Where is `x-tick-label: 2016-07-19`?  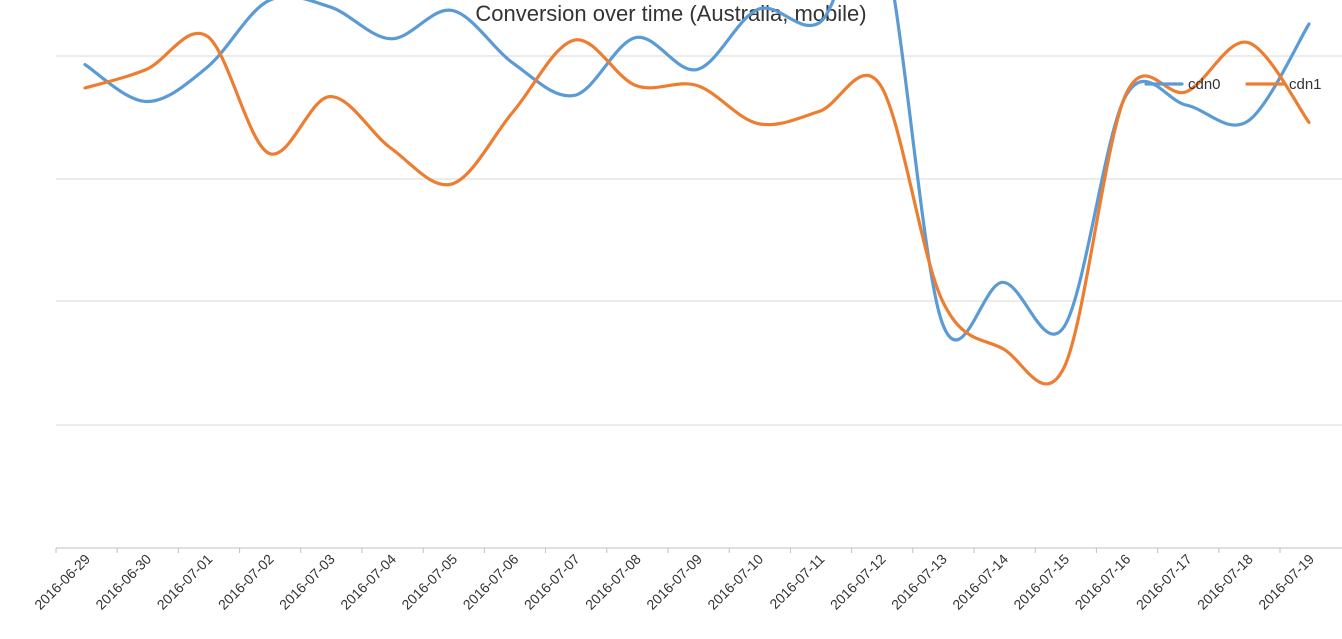
x-tick-label: 2016-07-19 is located at coordinates (1286, 582).